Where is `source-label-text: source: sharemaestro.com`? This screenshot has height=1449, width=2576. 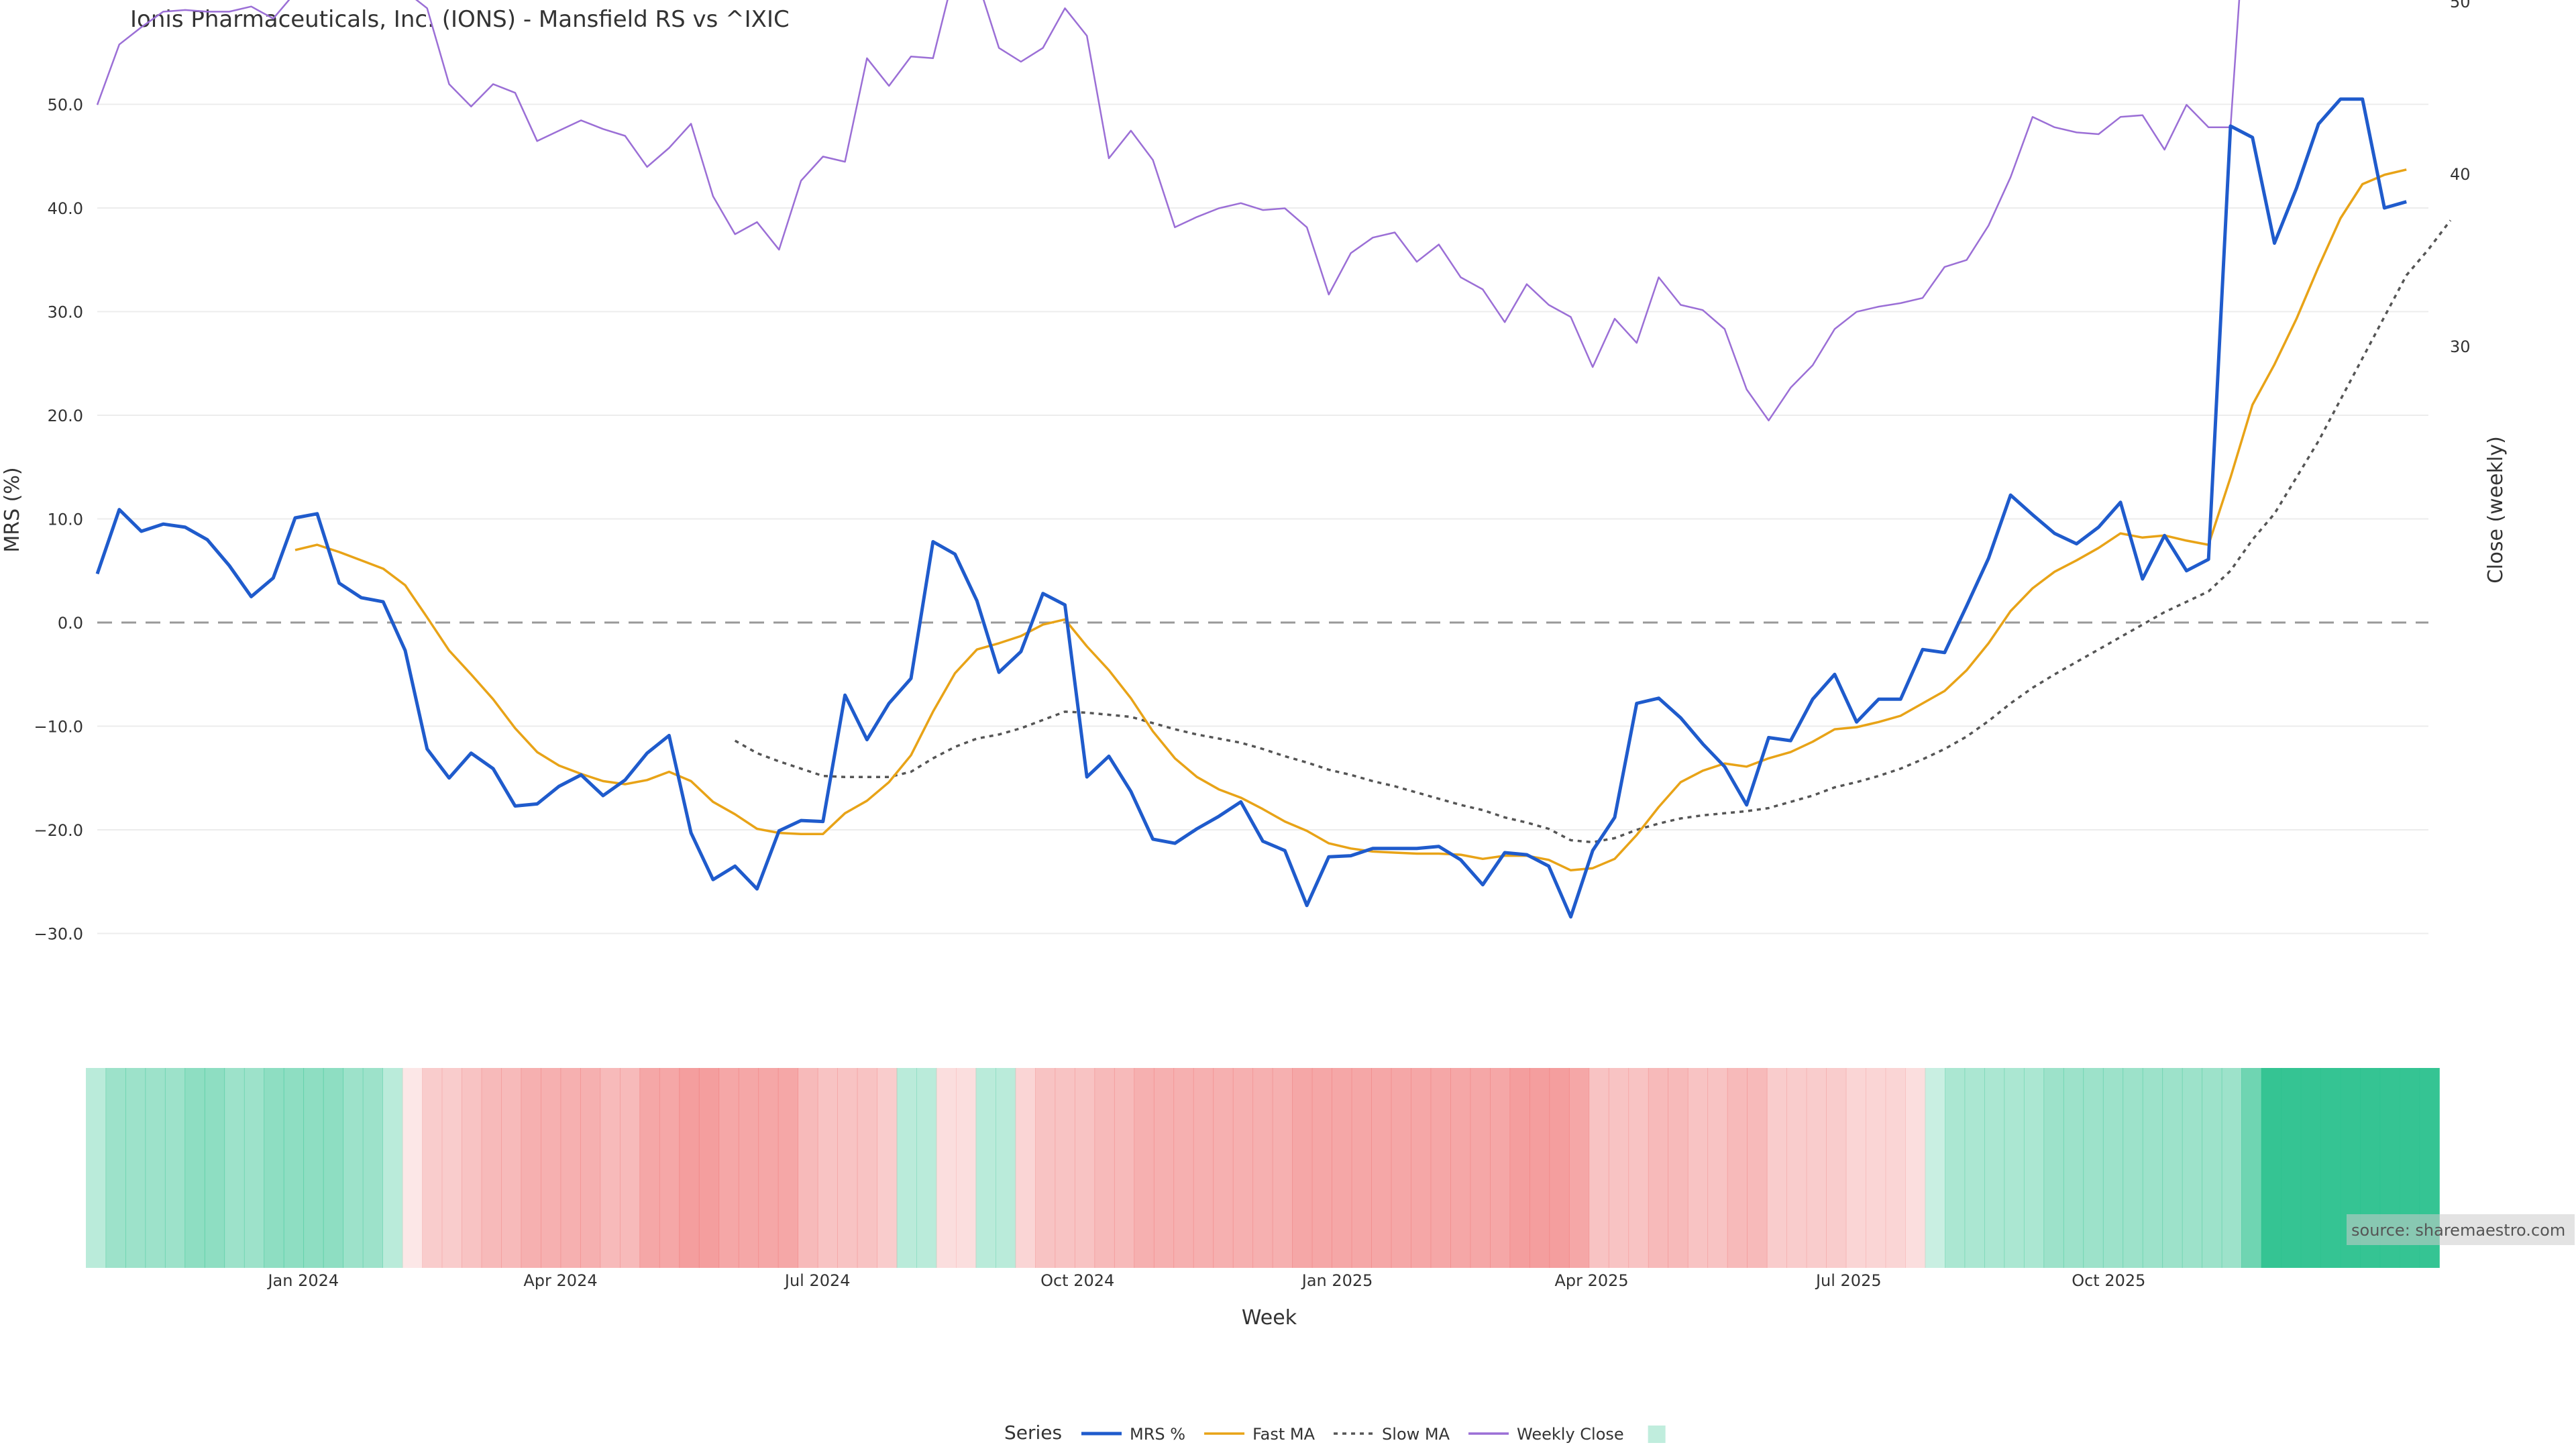
source-label-text: source: sharemaestro.com is located at coordinates (2458, 1230).